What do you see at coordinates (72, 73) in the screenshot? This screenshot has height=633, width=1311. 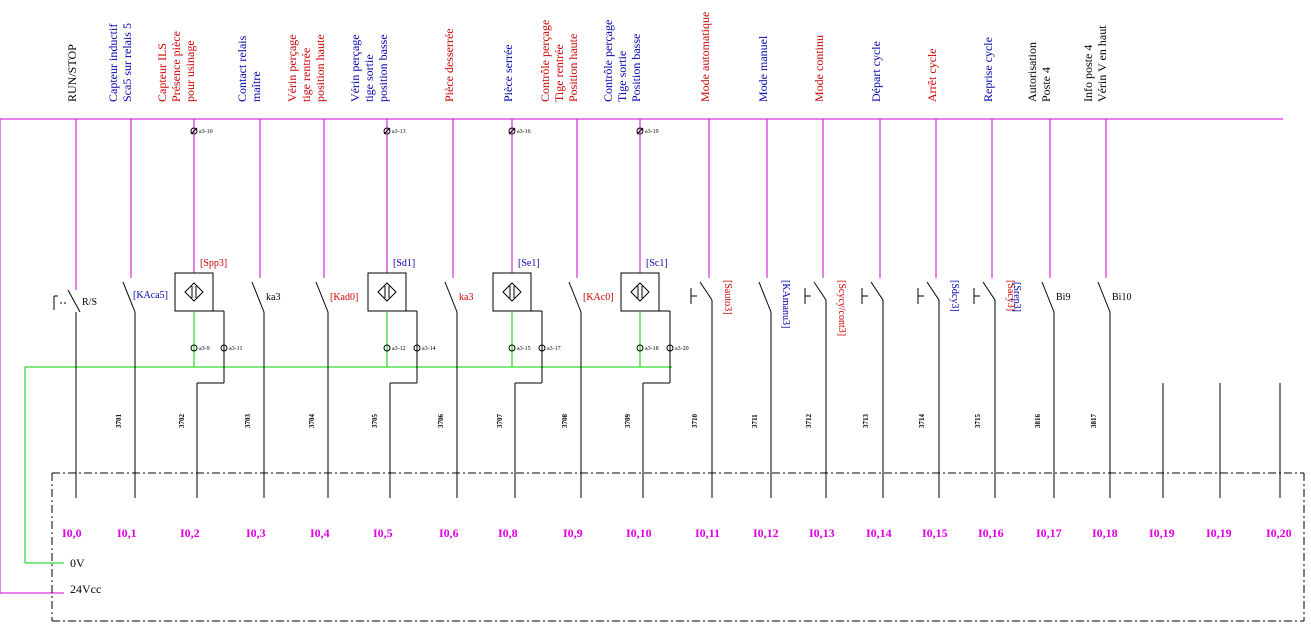 I see `column-header-text: RUN/STOP` at bounding box center [72, 73].